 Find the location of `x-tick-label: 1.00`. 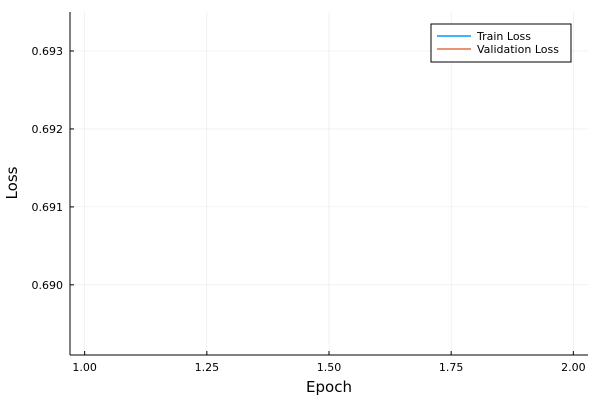

x-tick-label: 1.00 is located at coordinates (84, 367).